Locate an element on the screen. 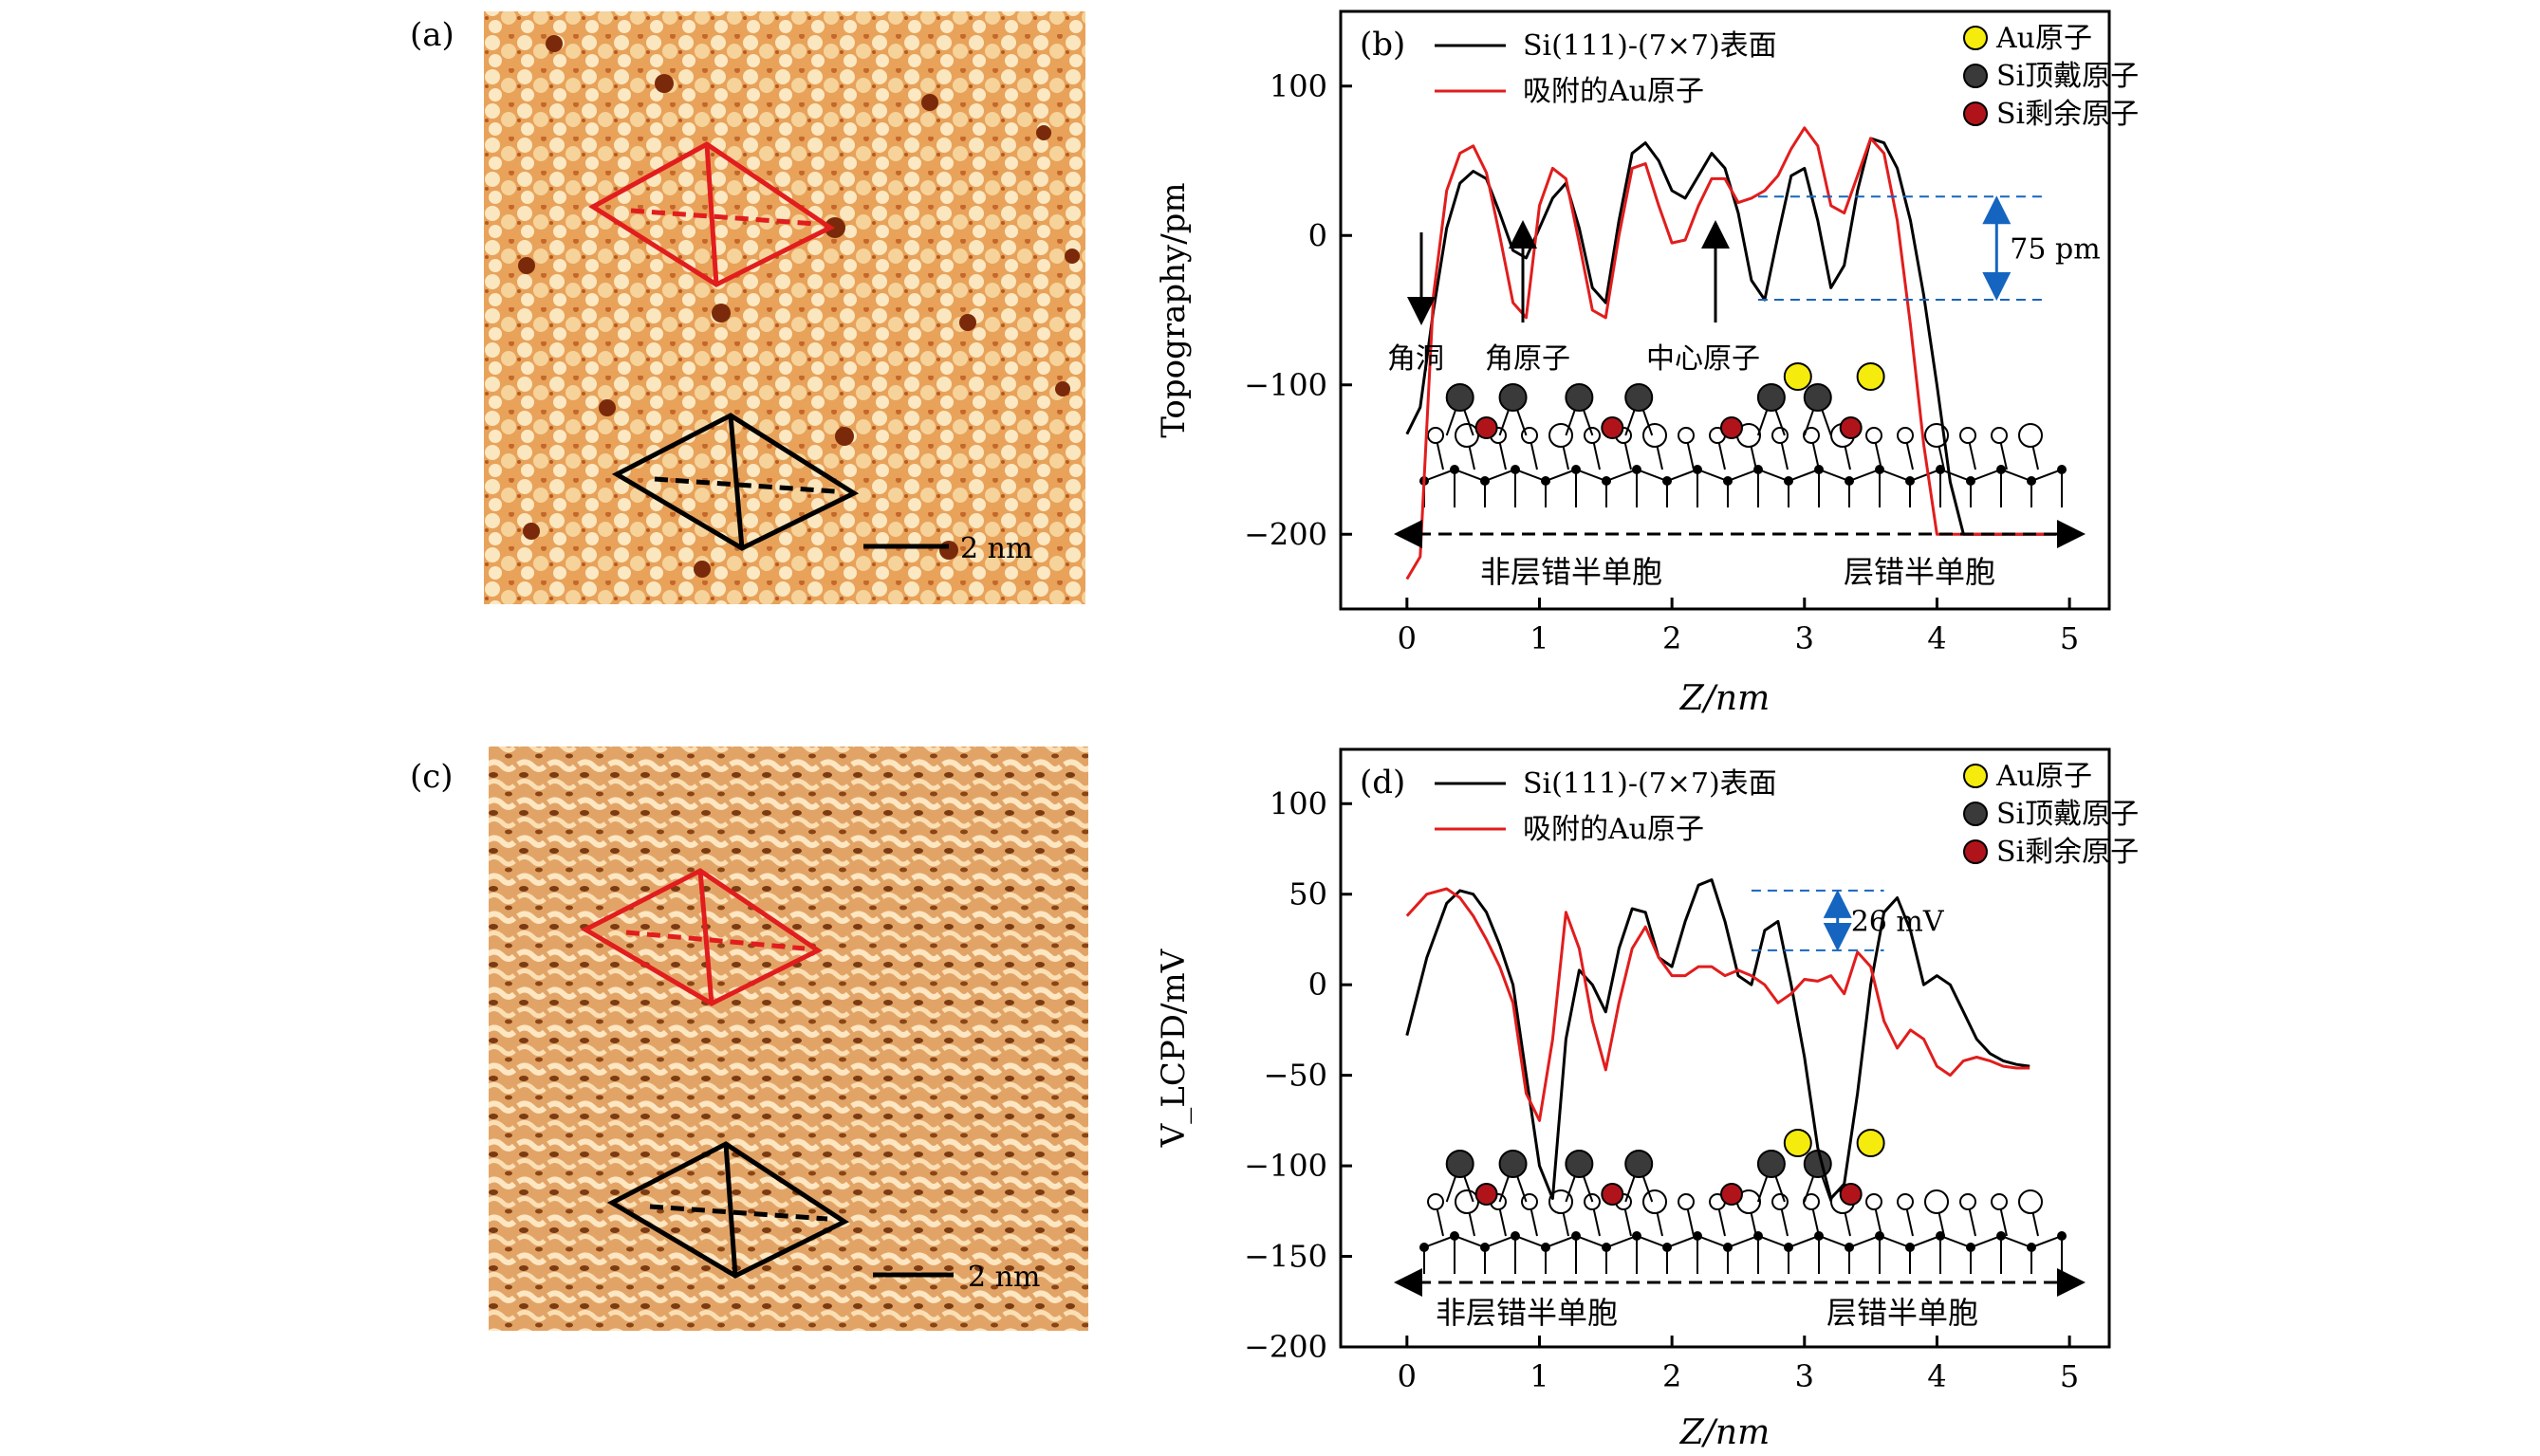 The image size is (2540, 1456). annotation-label: 26 mV is located at coordinates (1898, 921).